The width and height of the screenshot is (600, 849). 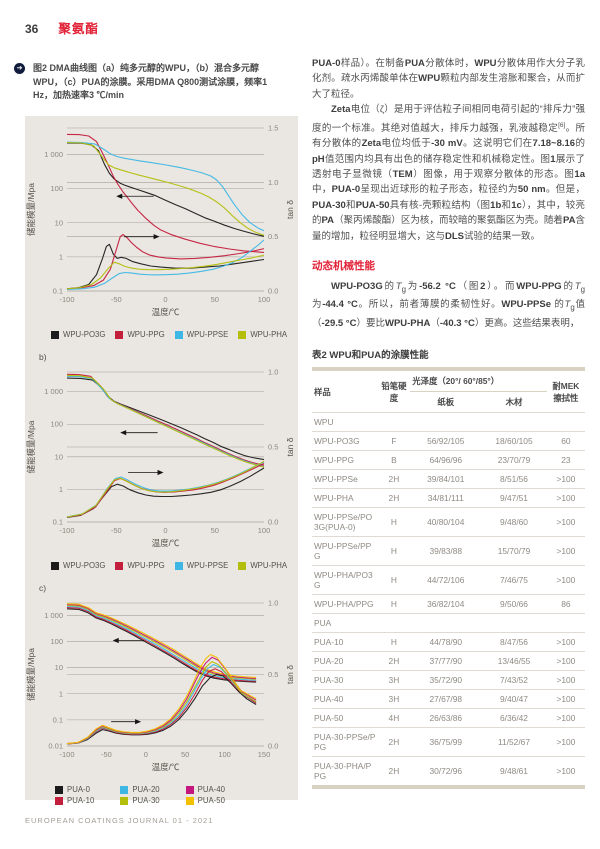 I want to click on legend-item: WPU-PO3G, so click(x=78, y=334).